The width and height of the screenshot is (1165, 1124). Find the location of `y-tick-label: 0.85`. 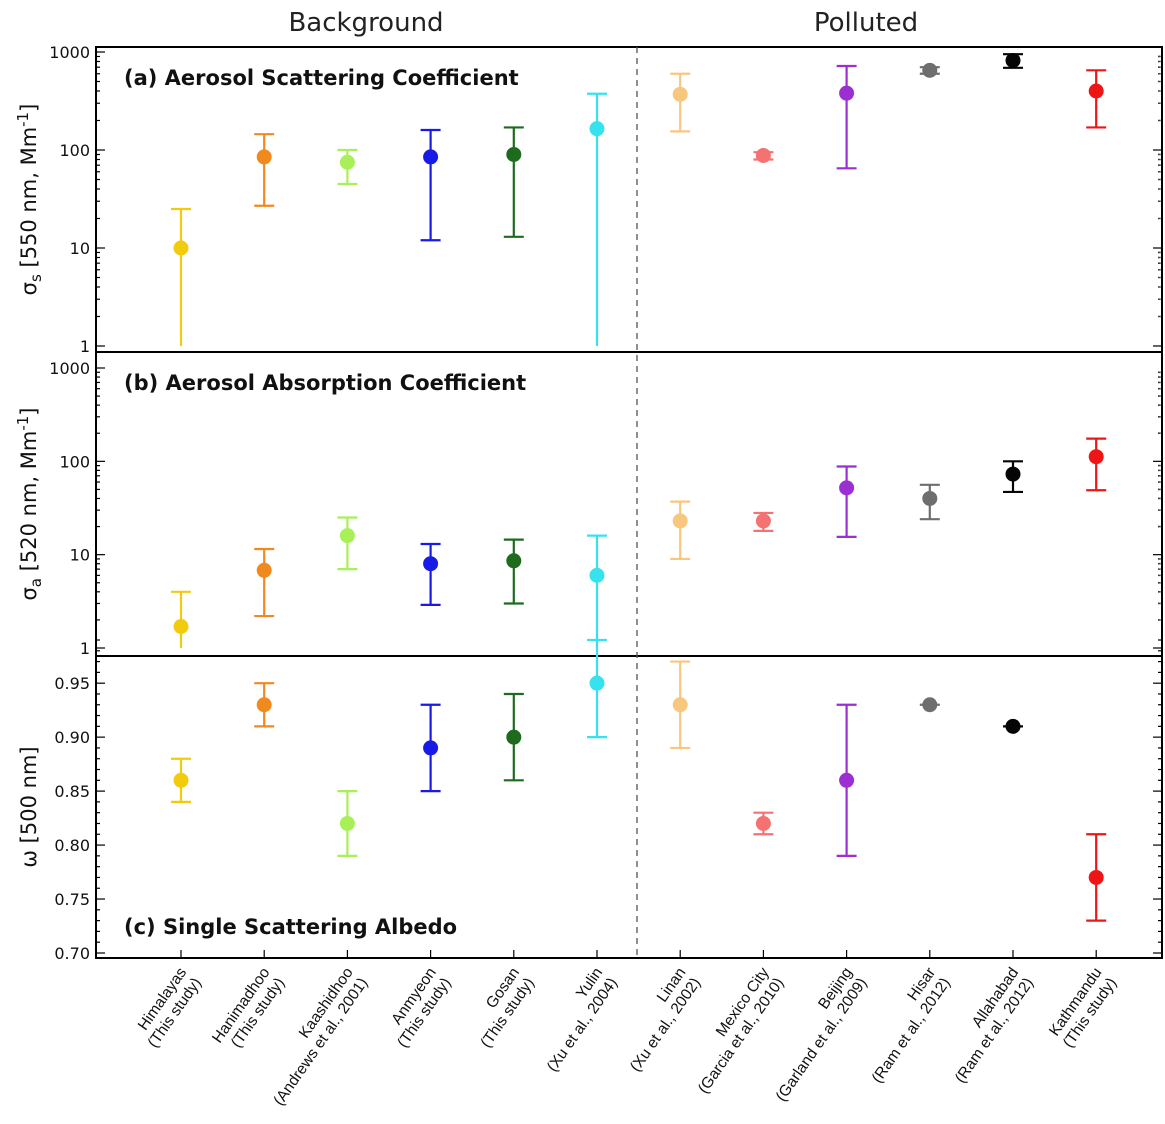

y-tick-label: 0.85 is located at coordinates (72, 791).